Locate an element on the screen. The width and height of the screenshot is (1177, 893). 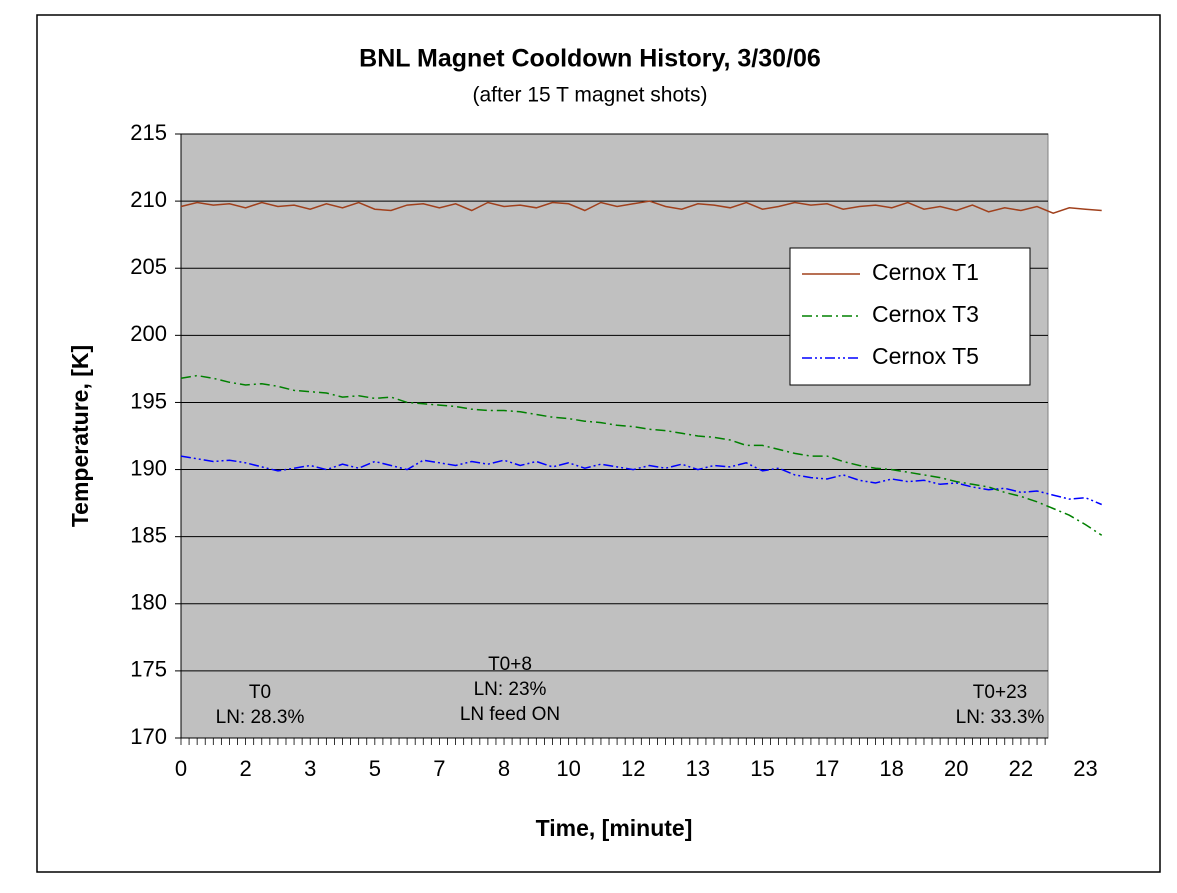
y-tick-label: 195 is located at coordinates (148, 400).